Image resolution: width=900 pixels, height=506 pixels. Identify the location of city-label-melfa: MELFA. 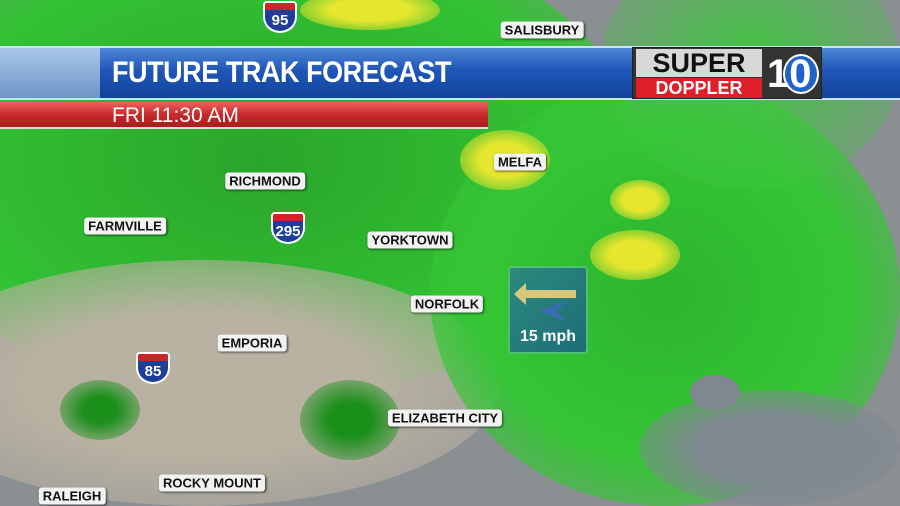
(520, 162).